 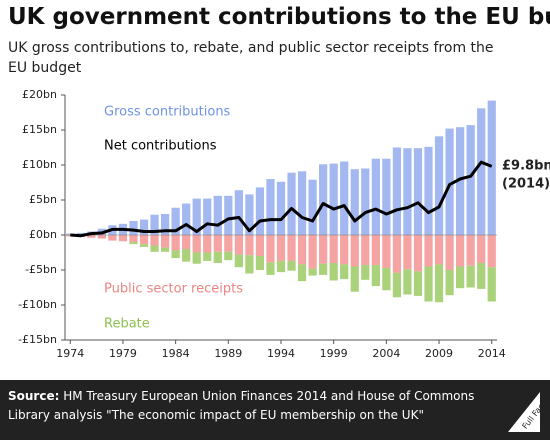 What do you see at coordinates (176, 353) in the screenshot?
I see `x-tick-label: 1984` at bounding box center [176, 353].